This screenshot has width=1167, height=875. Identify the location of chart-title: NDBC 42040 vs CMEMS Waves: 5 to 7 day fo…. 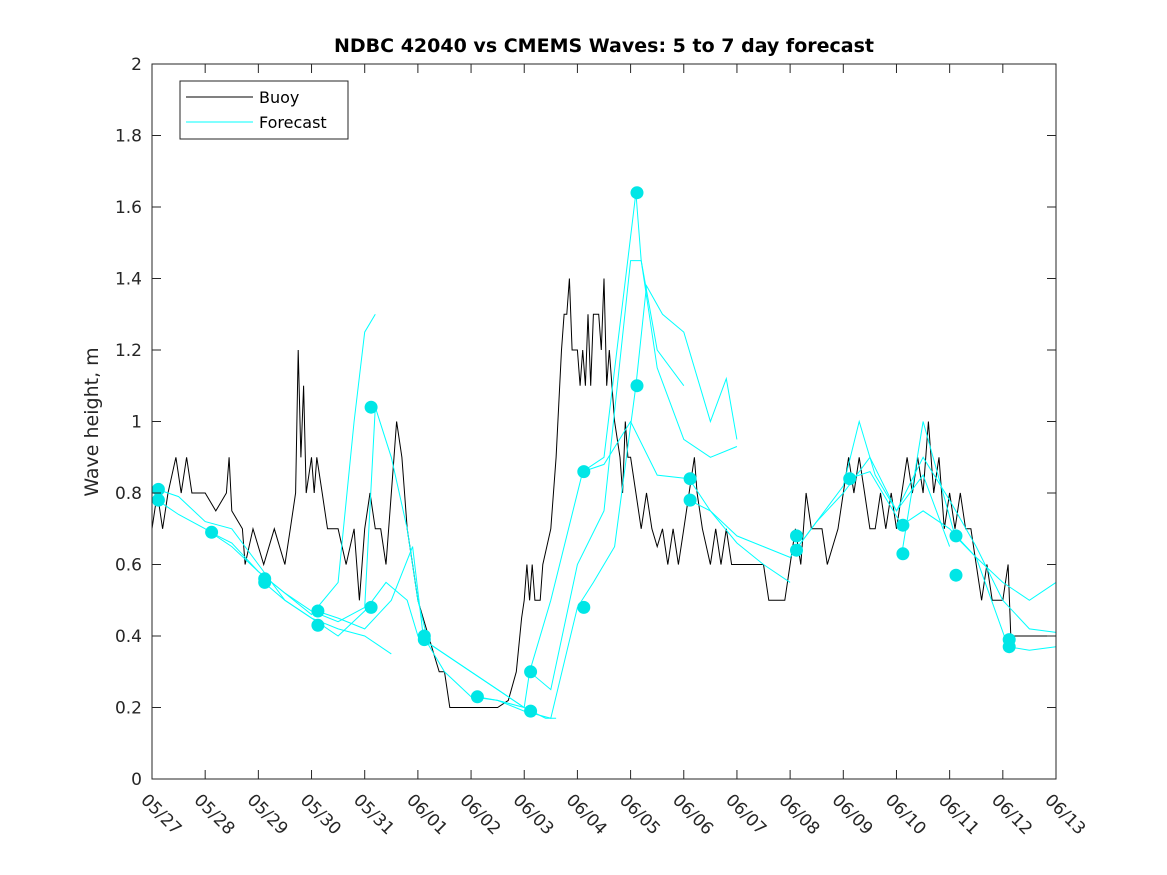
(604, 46).